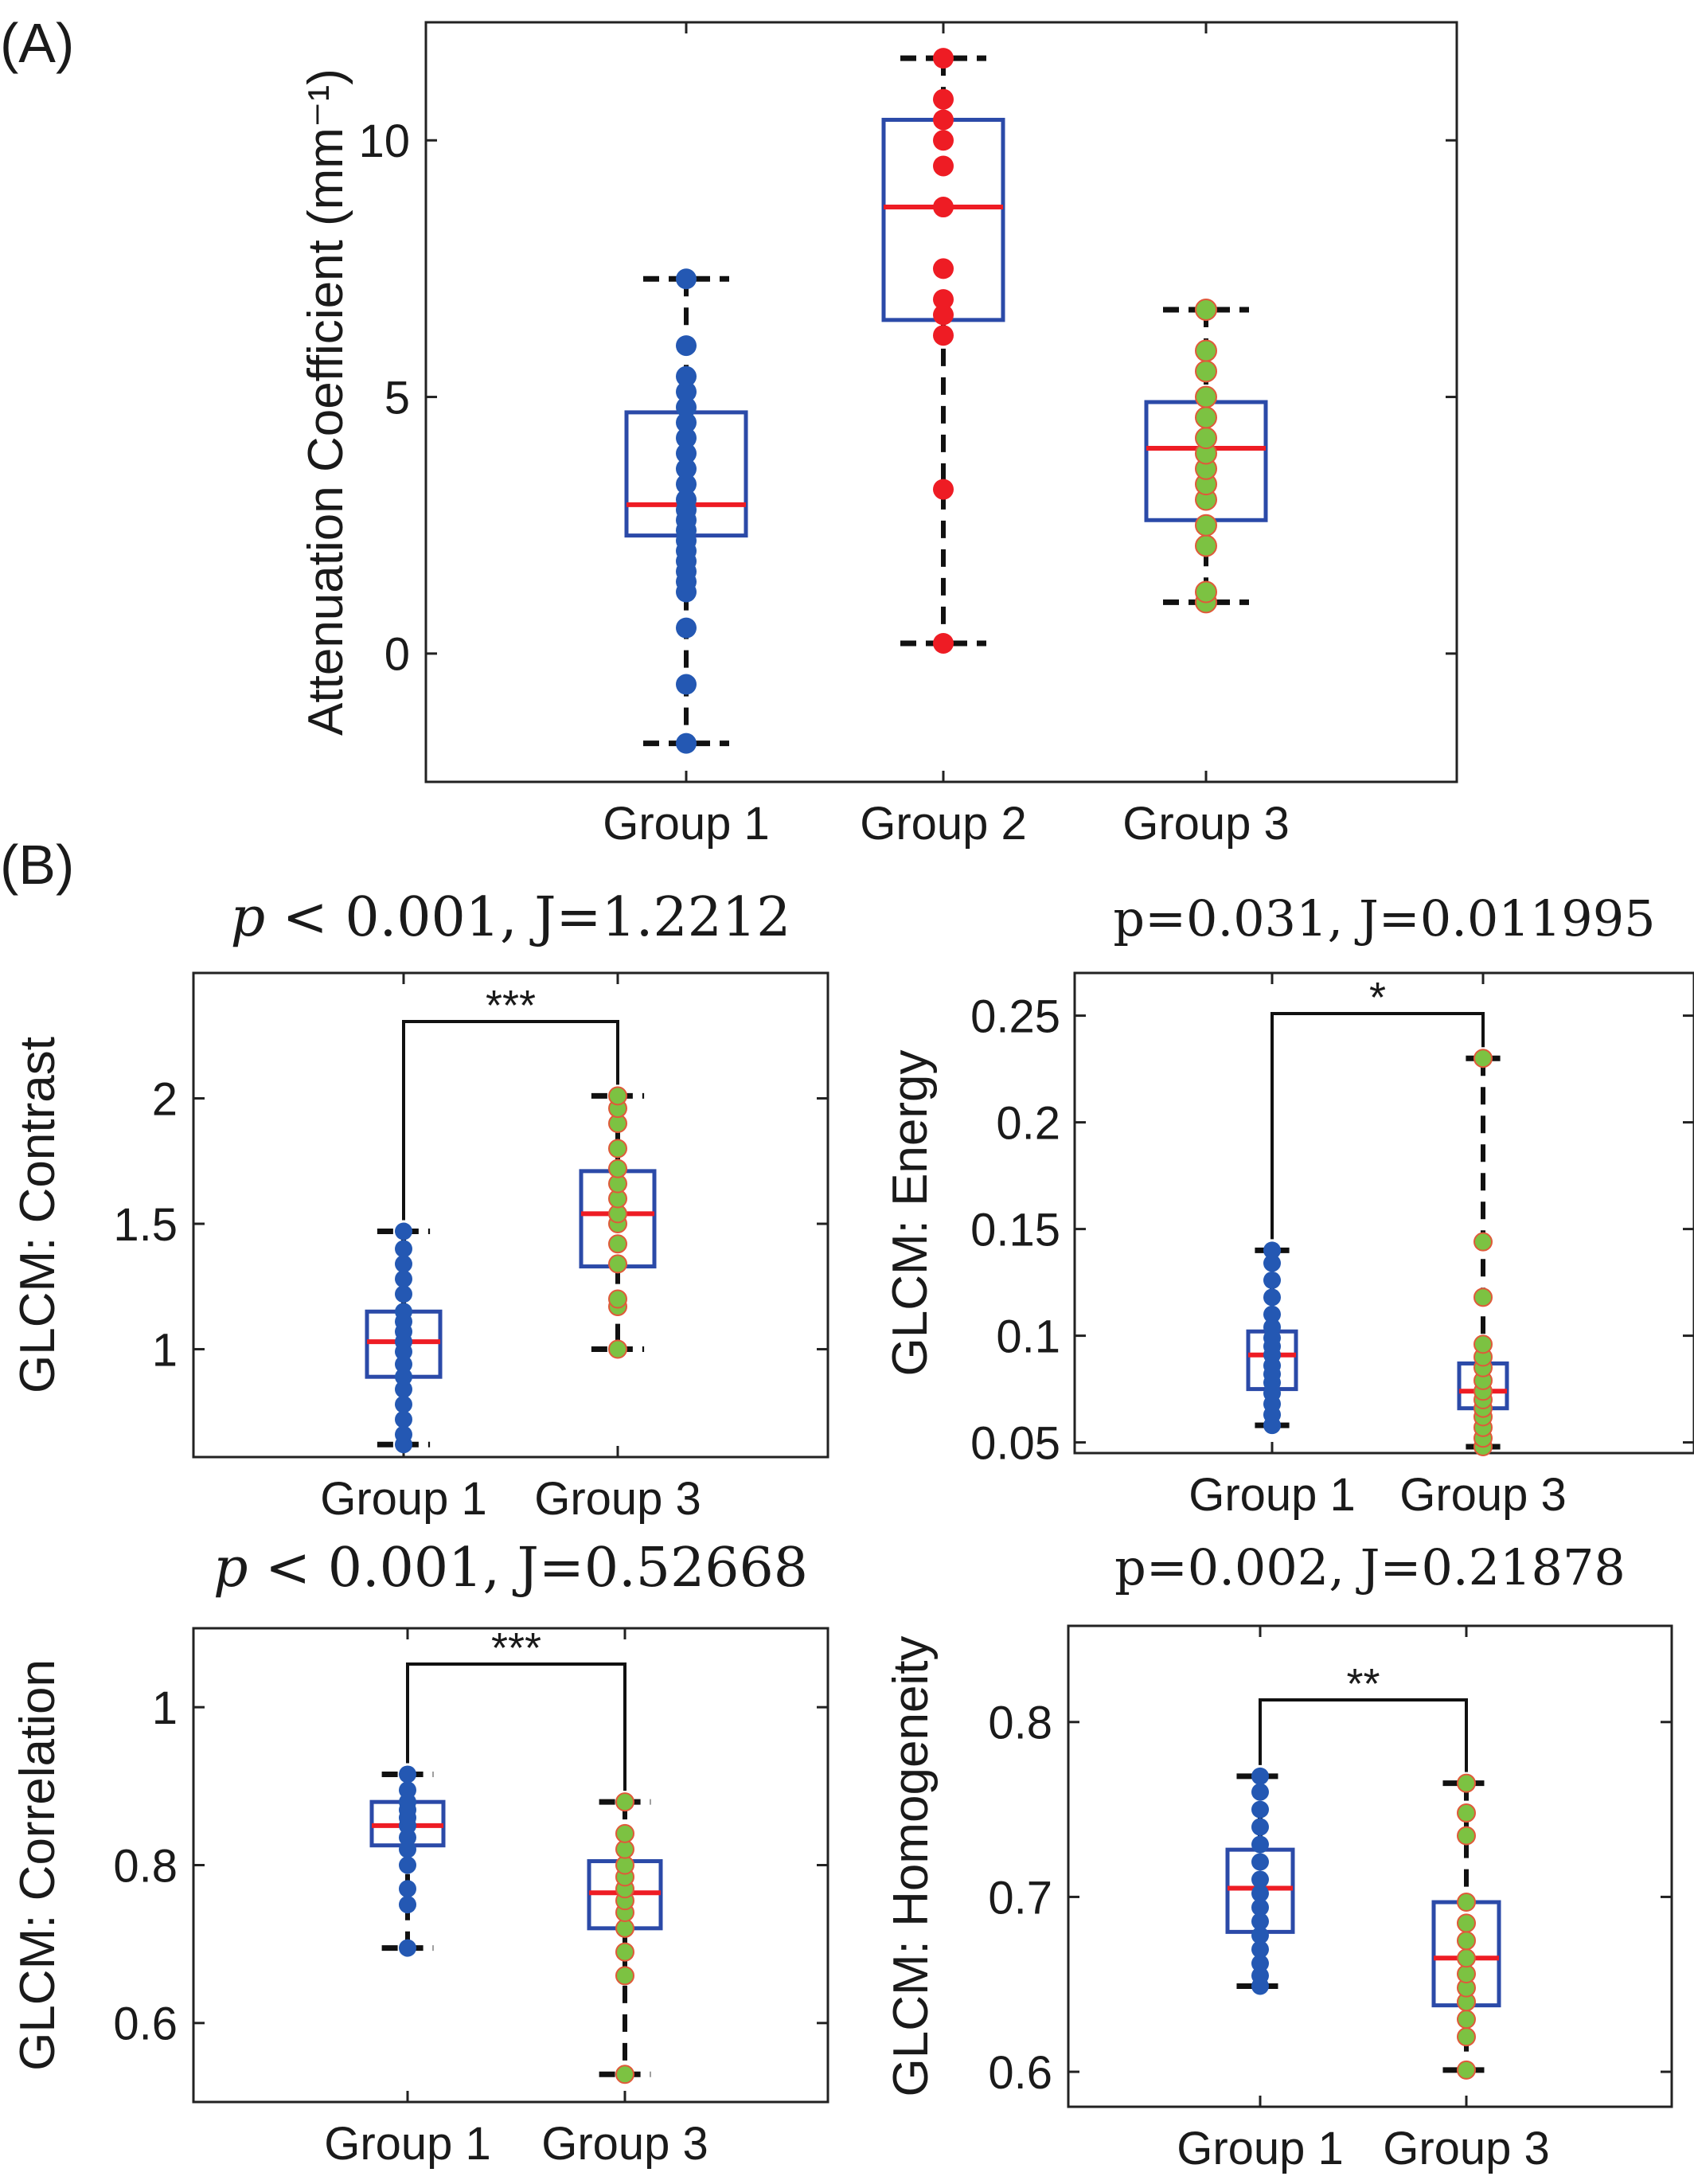 The height and width of the screenshot is (2184, 1694). Describe the element at coordinates (37, 1865) in the screenshot. I see `y-axis-label: GLCM: Correlation` at that location.